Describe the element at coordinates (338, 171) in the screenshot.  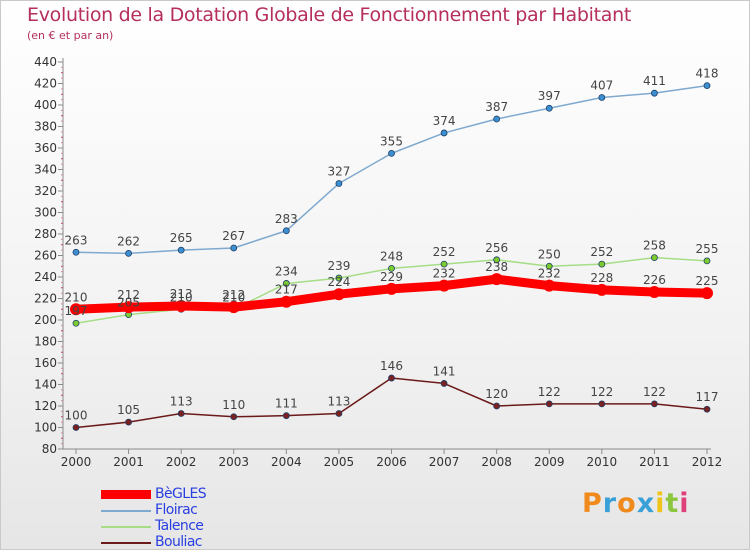
I see `data-label-floirac: 327` at that location.